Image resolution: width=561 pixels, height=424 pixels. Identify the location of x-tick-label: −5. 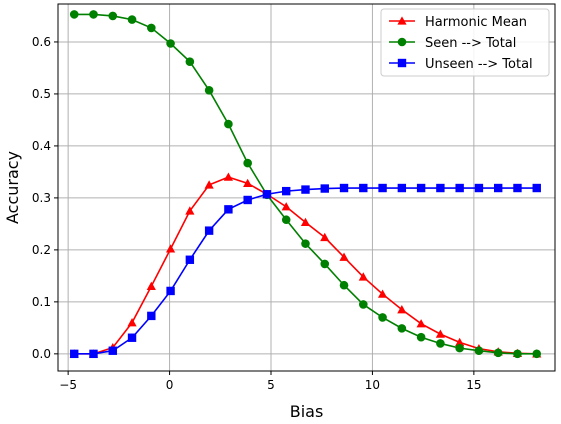
(68, 385).